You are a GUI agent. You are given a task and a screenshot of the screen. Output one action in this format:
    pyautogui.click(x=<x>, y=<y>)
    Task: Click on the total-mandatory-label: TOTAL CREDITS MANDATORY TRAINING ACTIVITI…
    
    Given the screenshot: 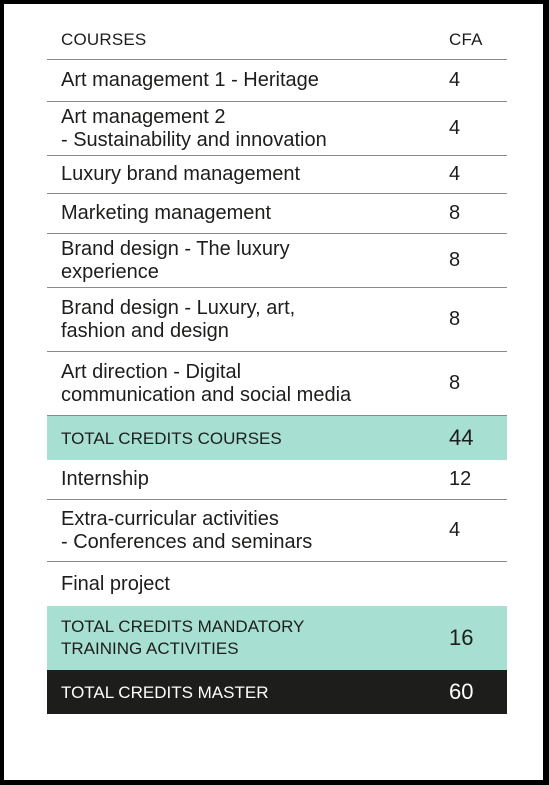 What is the action you would take?
    pyautogui.click(x=183, y=637)
    